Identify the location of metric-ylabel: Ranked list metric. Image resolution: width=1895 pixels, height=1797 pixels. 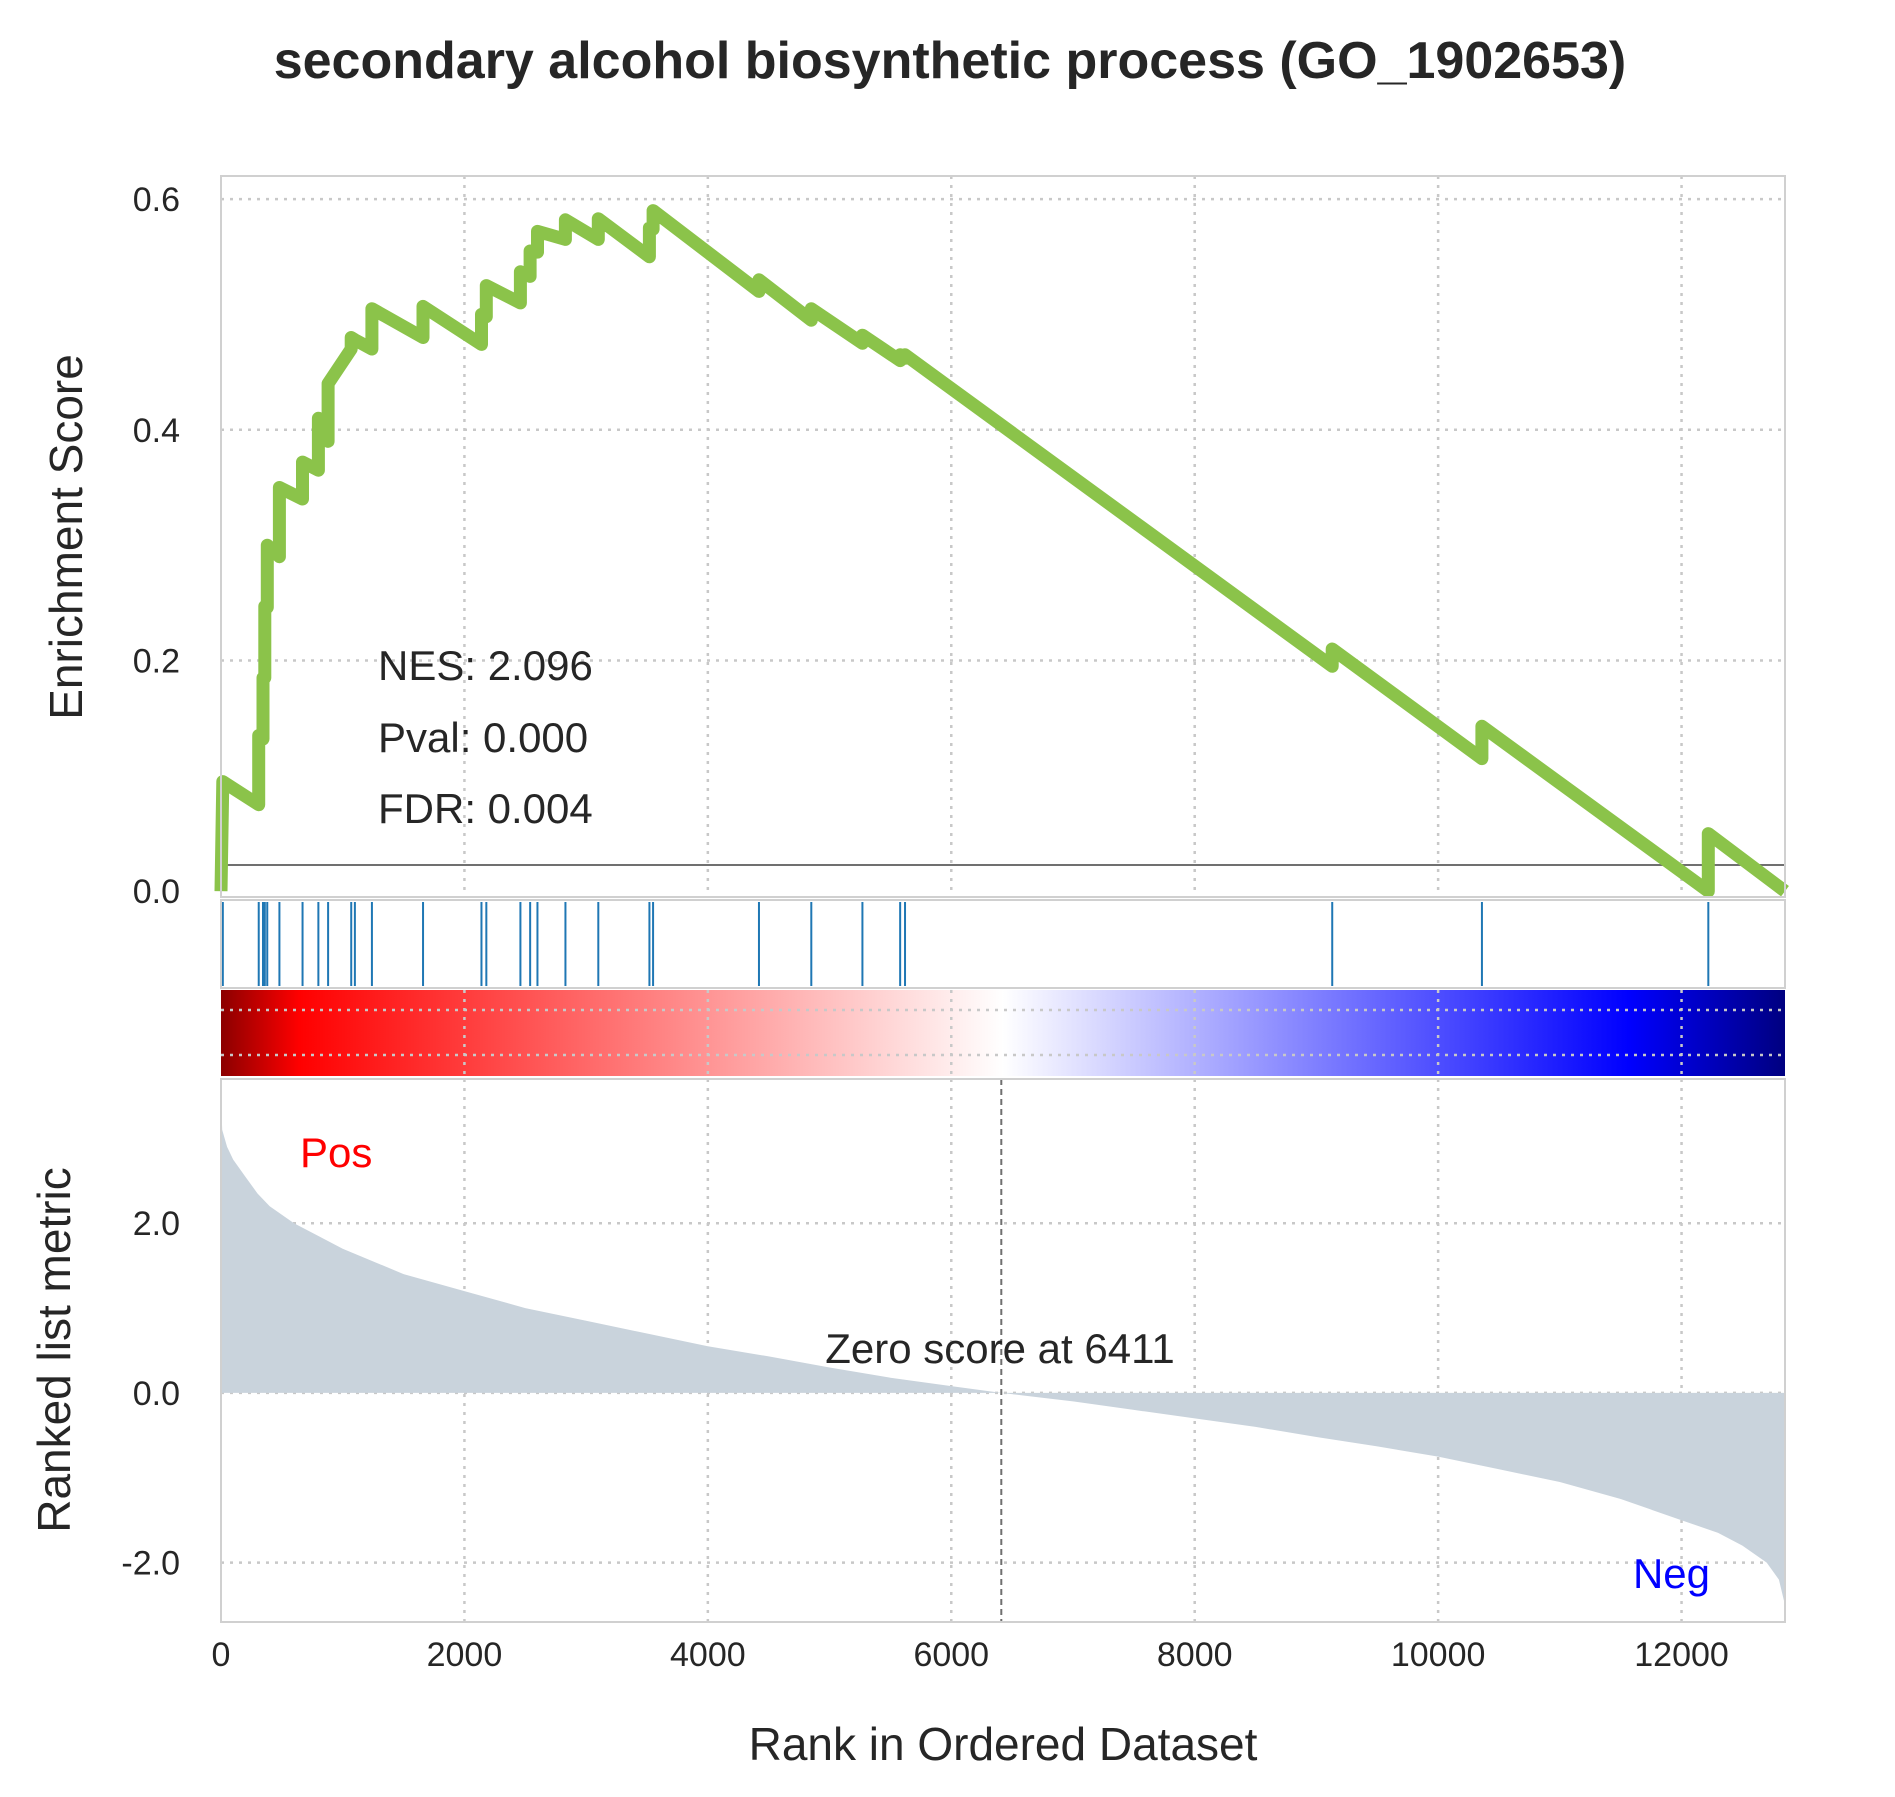
(54, 1350).